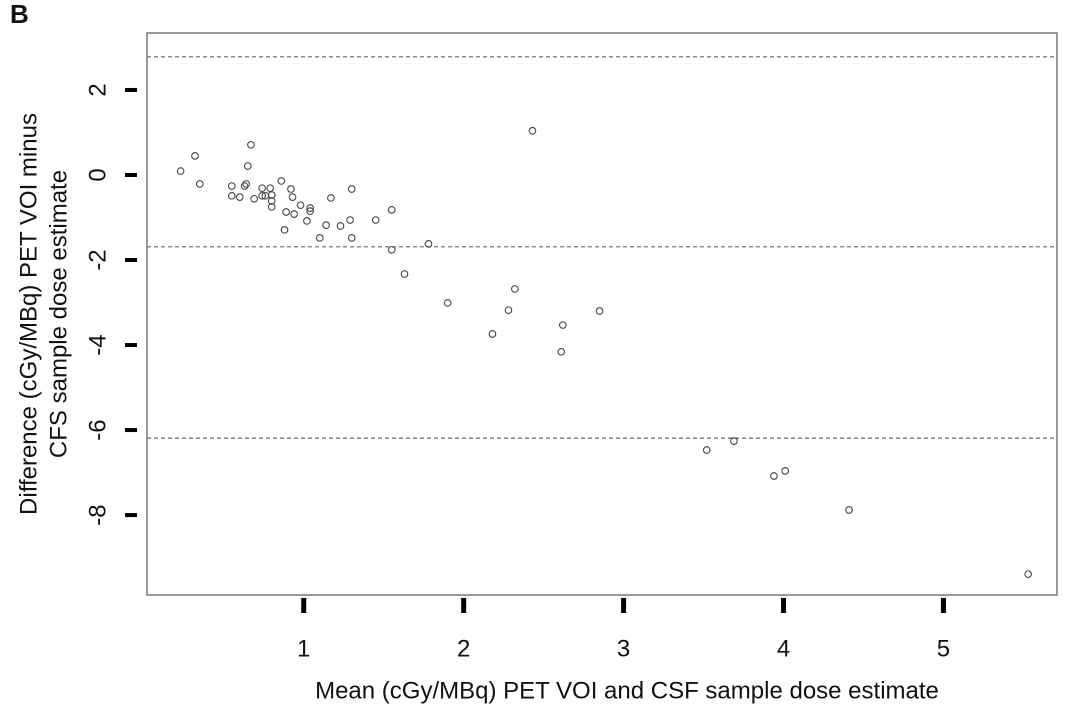 Image resolution: width=1066 pixels, height=717 pixels. Describe the element at coordinates (19, 14) in the screenshot. I see `panel-label: B` at that location.